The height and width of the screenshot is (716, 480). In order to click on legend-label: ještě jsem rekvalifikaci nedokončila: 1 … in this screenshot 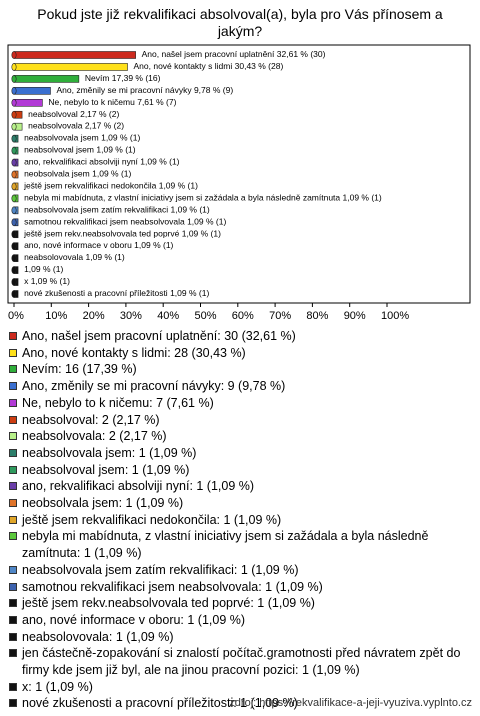, I will do `click(152, 519)`.